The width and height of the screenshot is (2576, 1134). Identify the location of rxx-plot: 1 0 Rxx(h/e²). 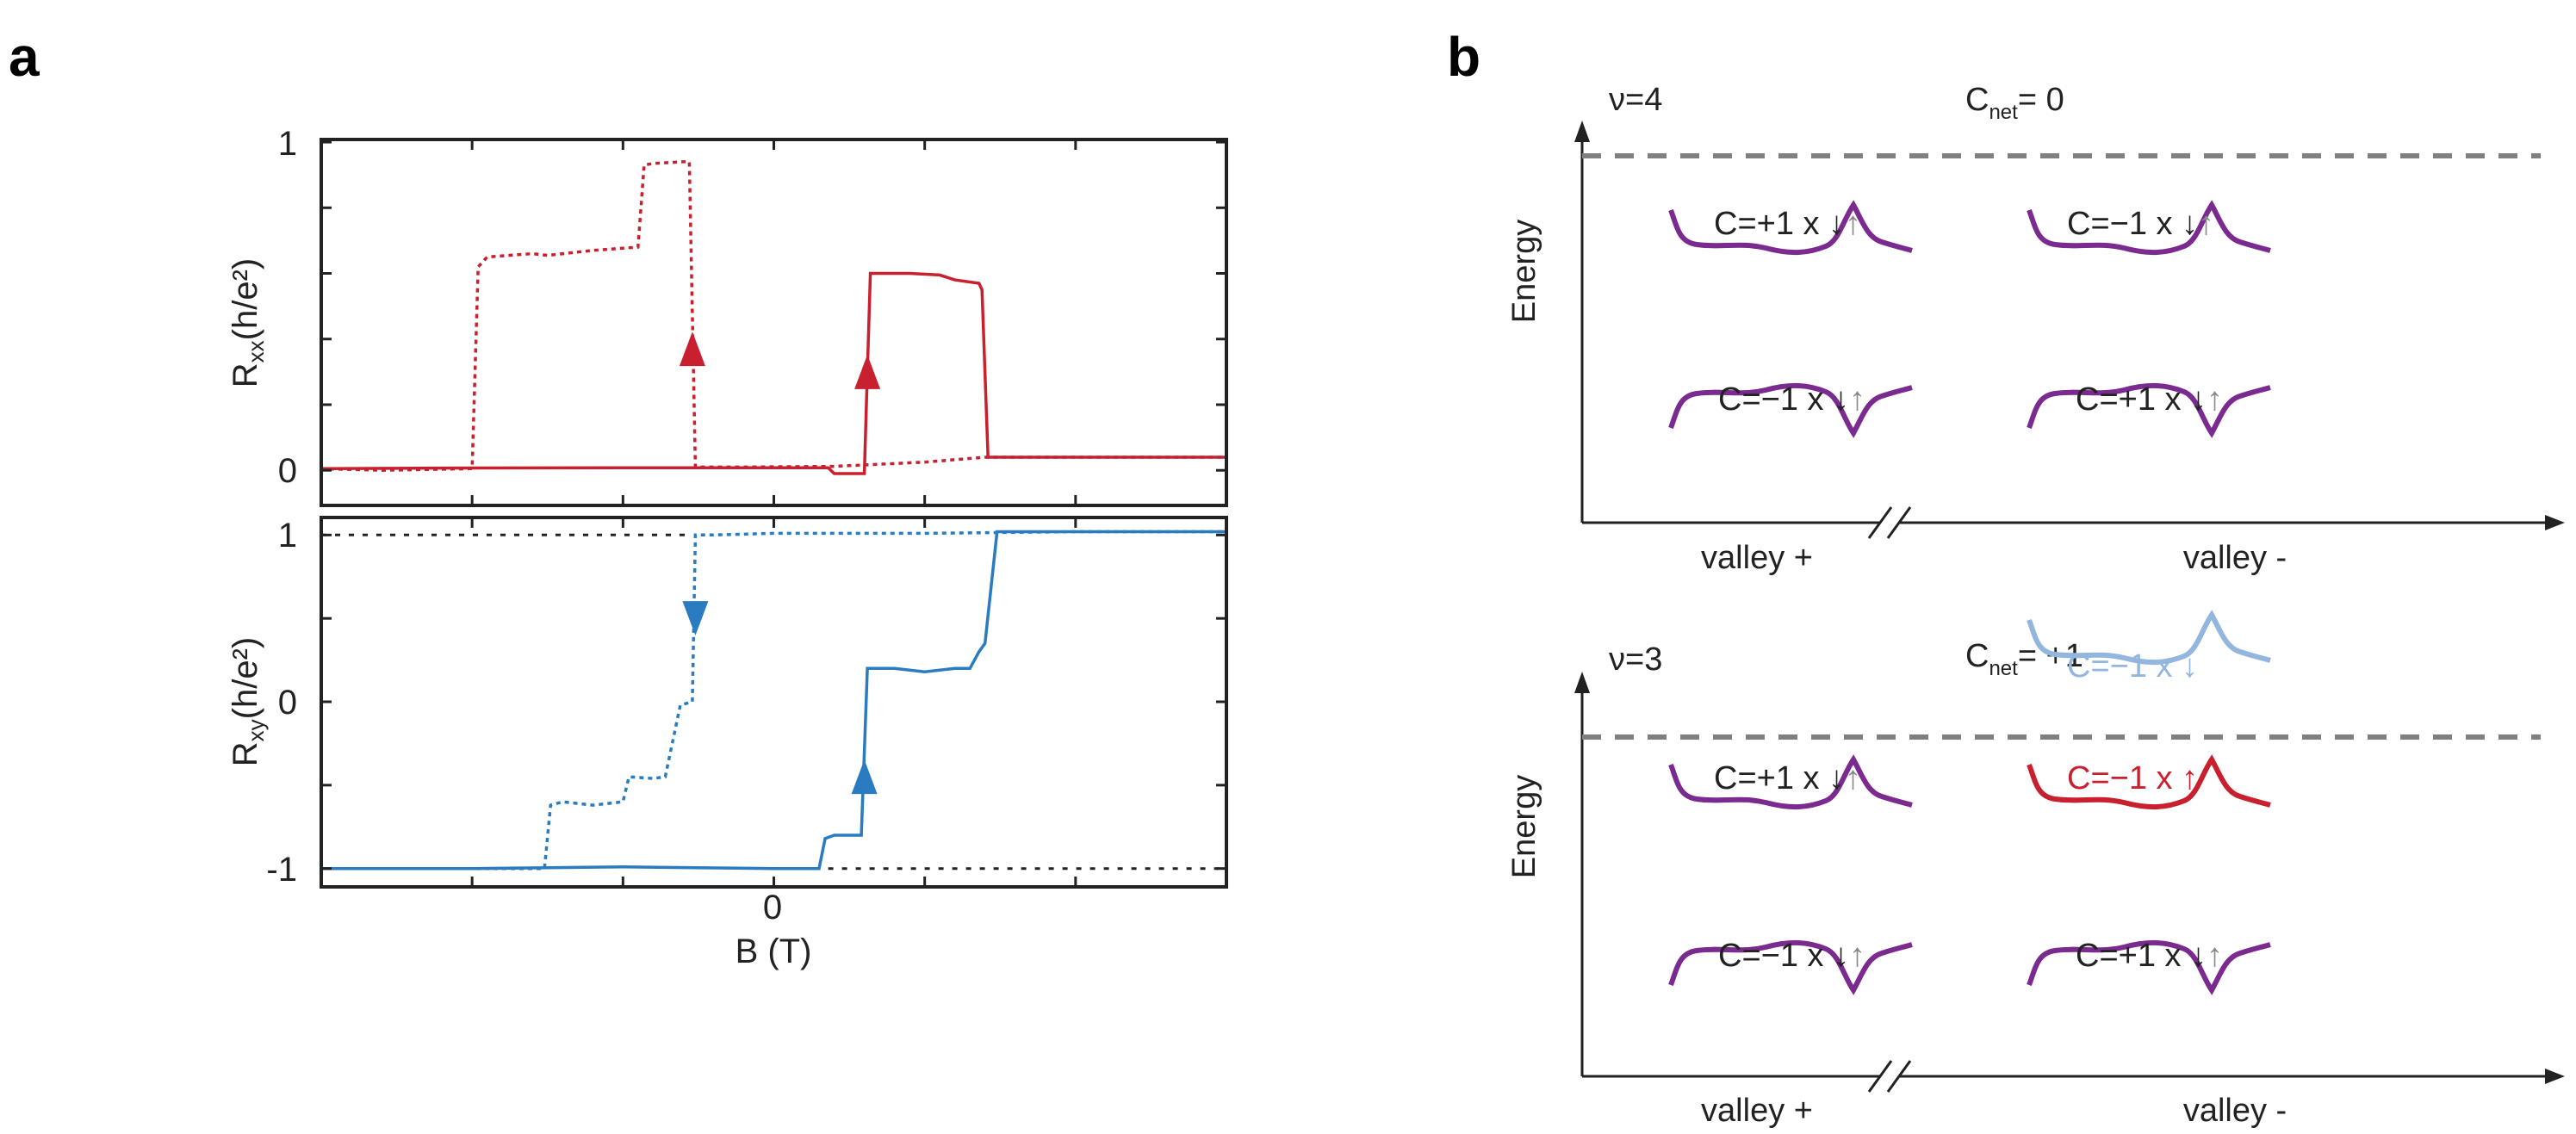
(727, 316).